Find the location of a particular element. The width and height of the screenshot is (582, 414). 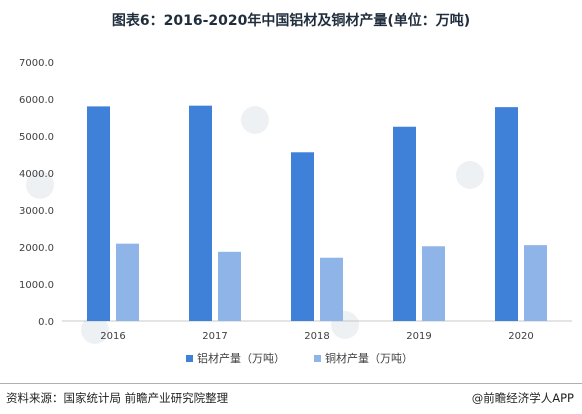

legend-swatch-copper is located at coordinates (317, 358).